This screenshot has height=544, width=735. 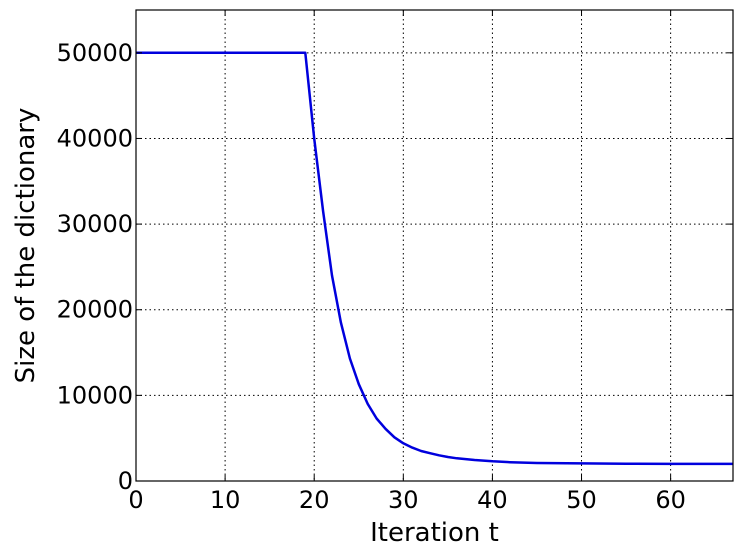 I want to click on x-axis-label: Iteration t, so click(x=434, y=531).